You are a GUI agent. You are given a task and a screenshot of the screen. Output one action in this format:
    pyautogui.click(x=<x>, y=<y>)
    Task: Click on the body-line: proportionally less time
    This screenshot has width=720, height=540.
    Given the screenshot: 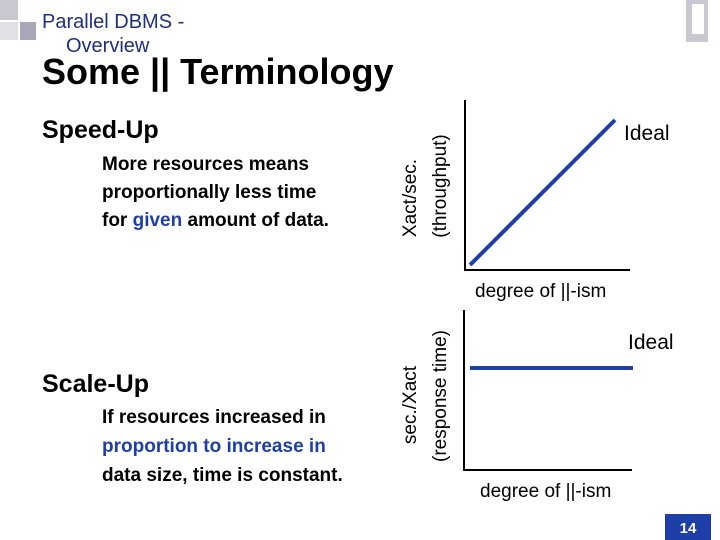 What is the action you would take?
    pyautogui.click(x=209, y=192)
    